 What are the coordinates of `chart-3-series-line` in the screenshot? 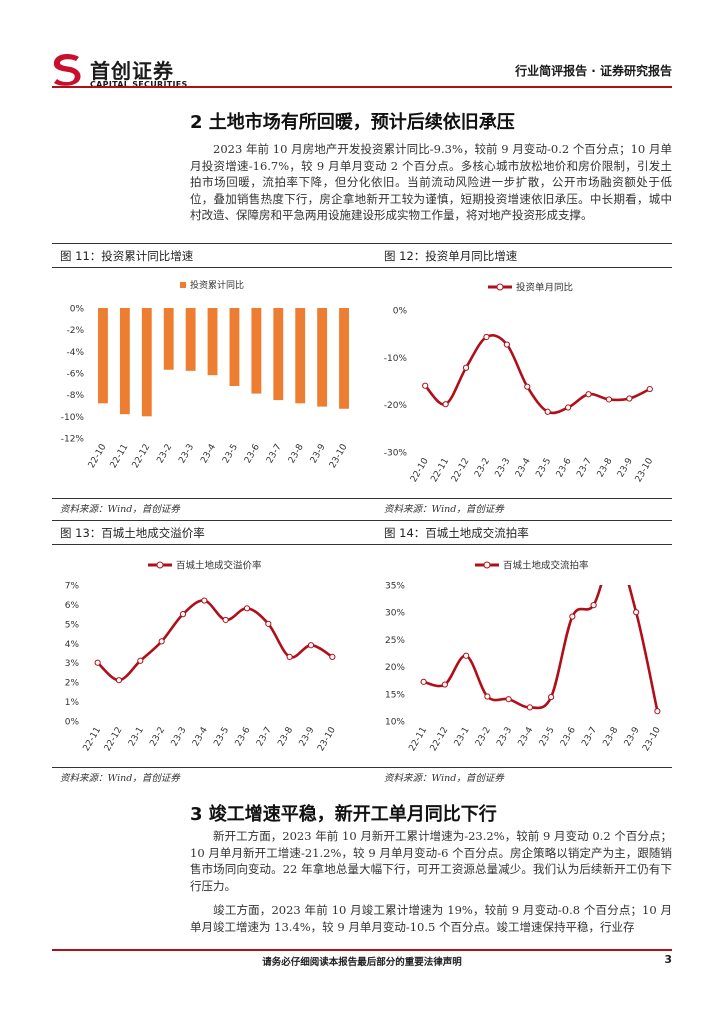 It's located at (215, 640).